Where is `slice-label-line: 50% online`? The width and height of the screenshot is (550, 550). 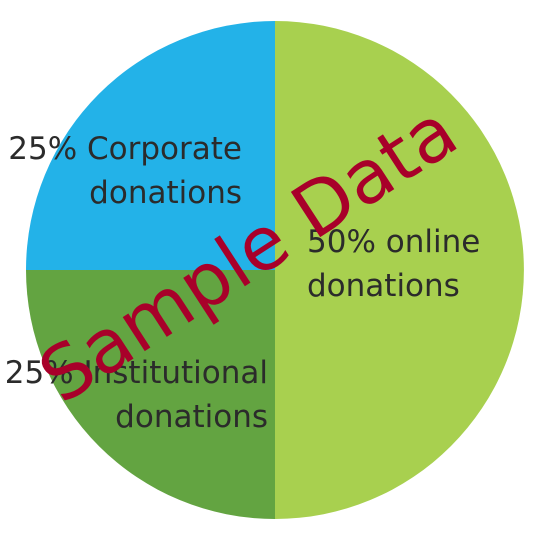 slice-label-line: 50% online is located at coordinates (393, 242).